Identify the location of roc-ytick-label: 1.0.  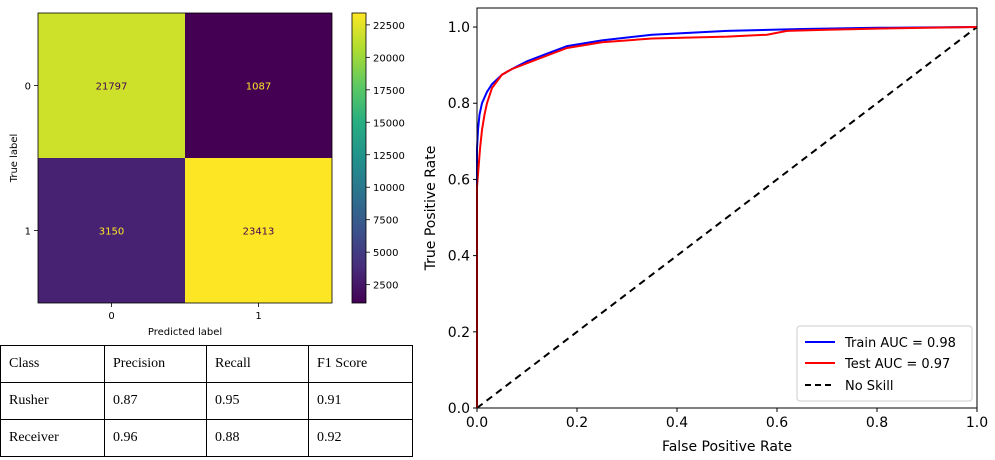
(459, 28).